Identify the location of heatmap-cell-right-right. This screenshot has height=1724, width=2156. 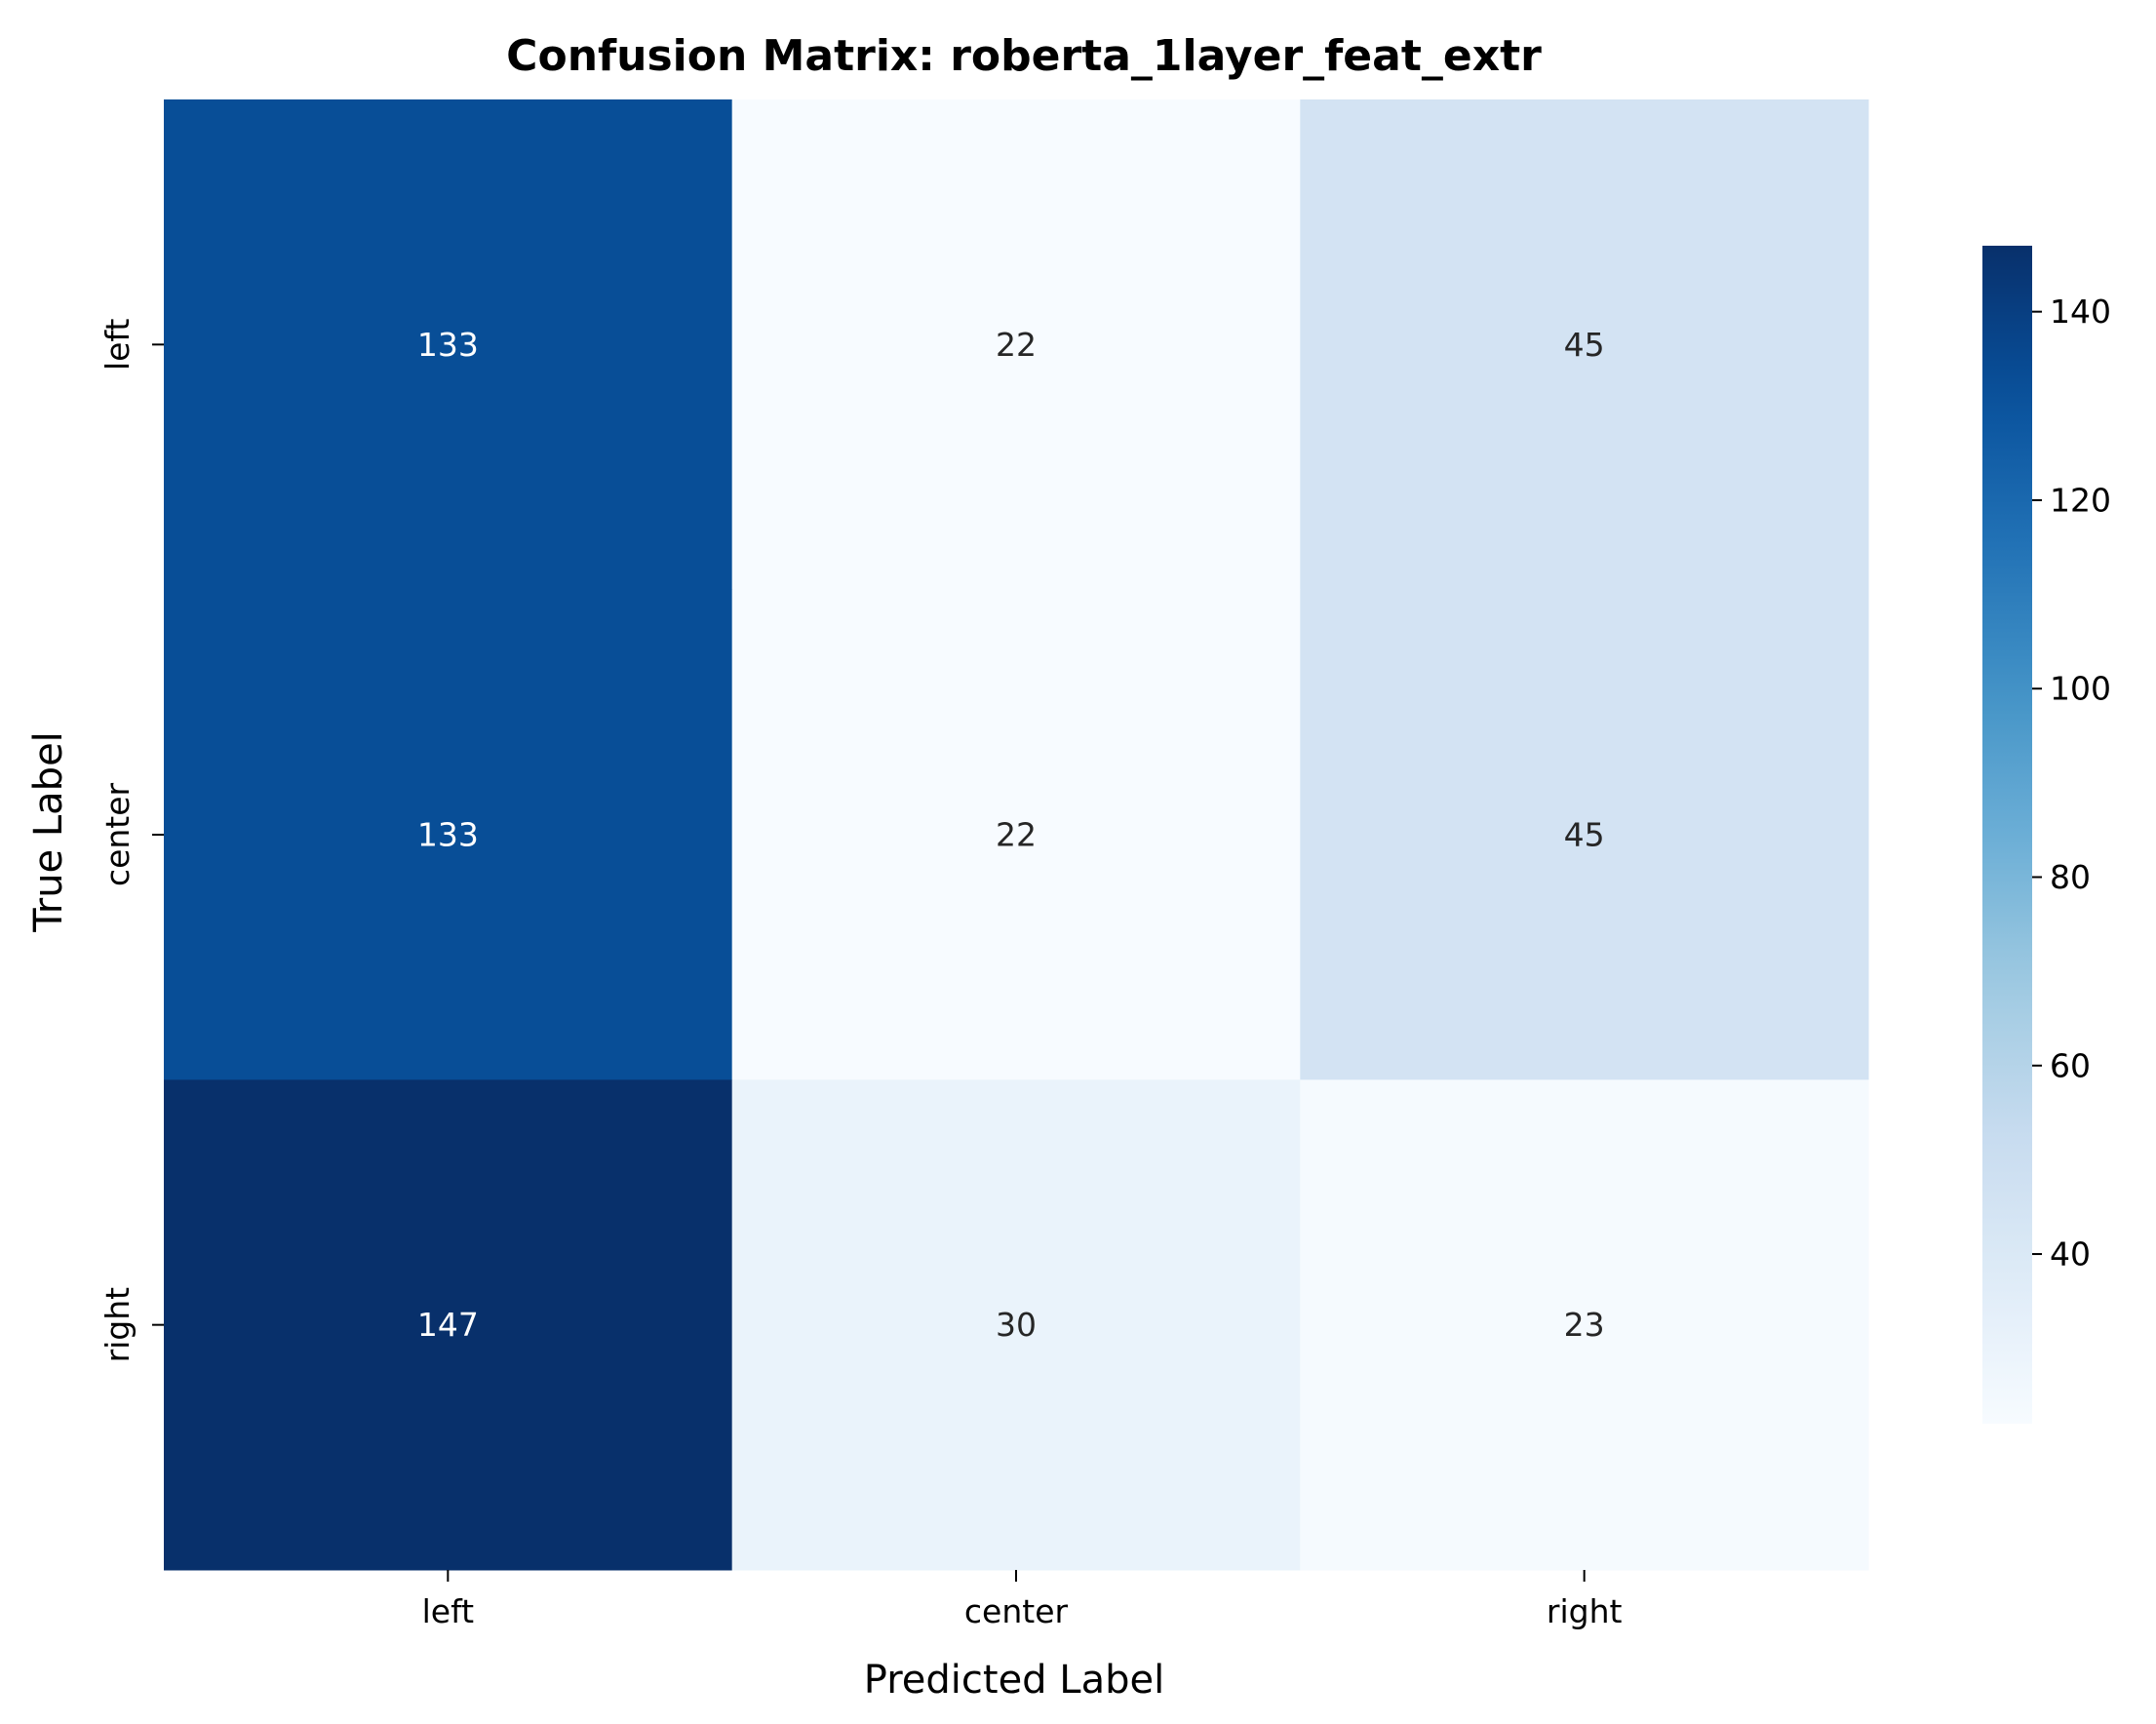
(1584, 1325).